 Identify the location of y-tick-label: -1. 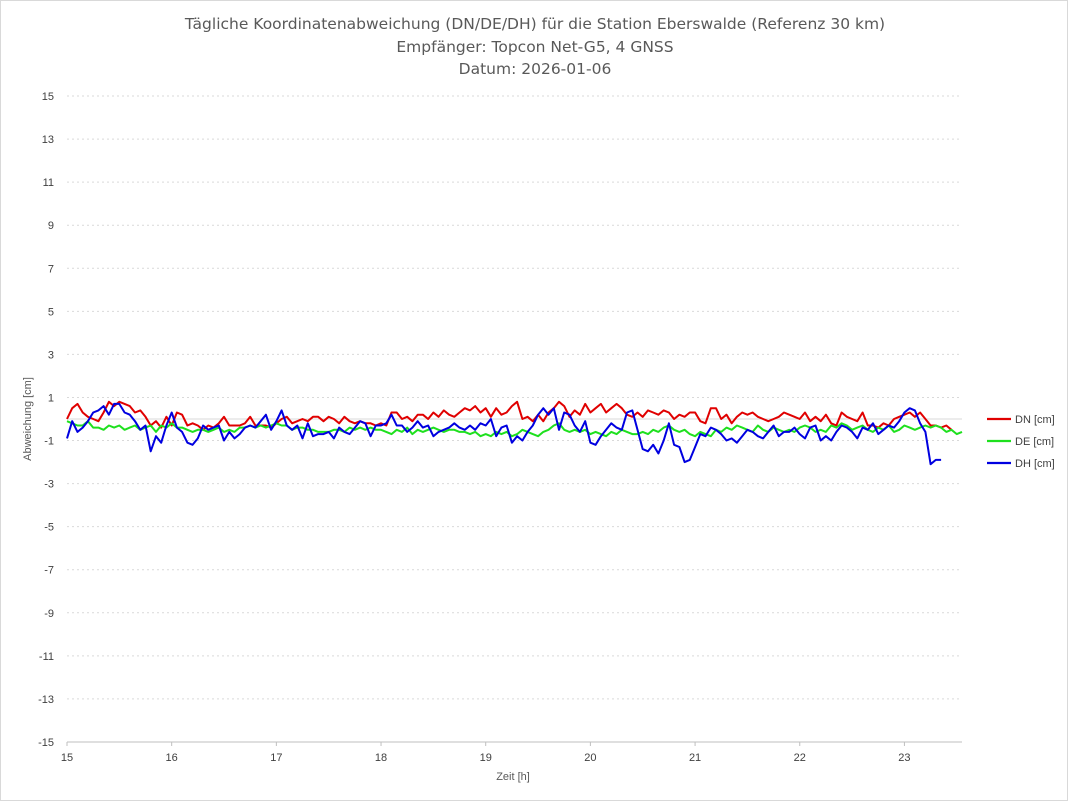
(49, 442).